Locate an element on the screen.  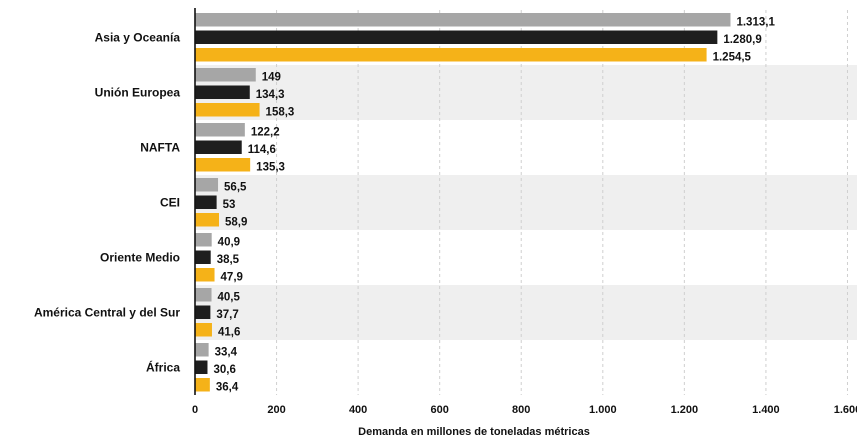
category-label: Asia y Oceanía is located at coordinates (138, 38).